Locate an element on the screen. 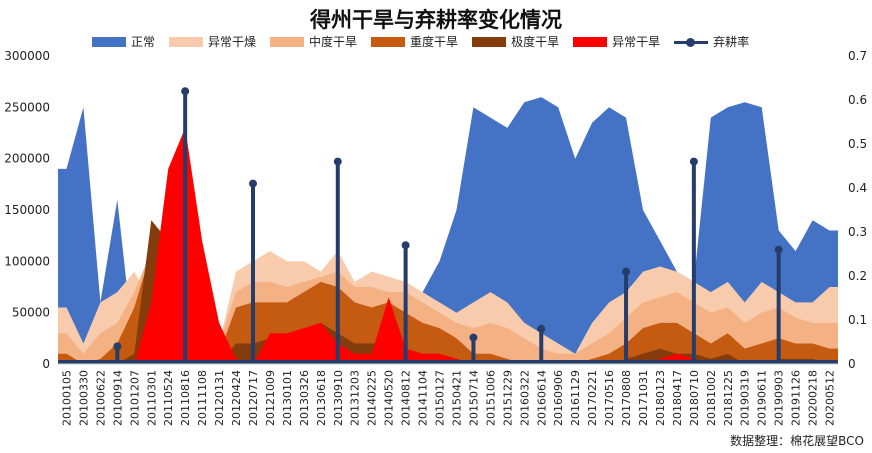 This screenshot has height=453, width=872. y-left-tick-label: 250000 is located at coordinates (27, 107).